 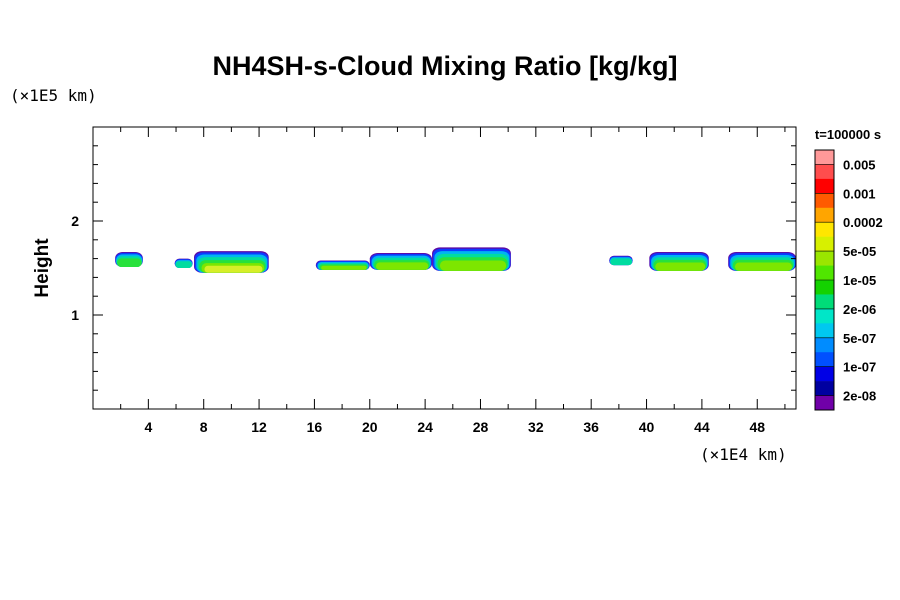 I want to click on x-tick-label: 36, so click(x=591, y=427).